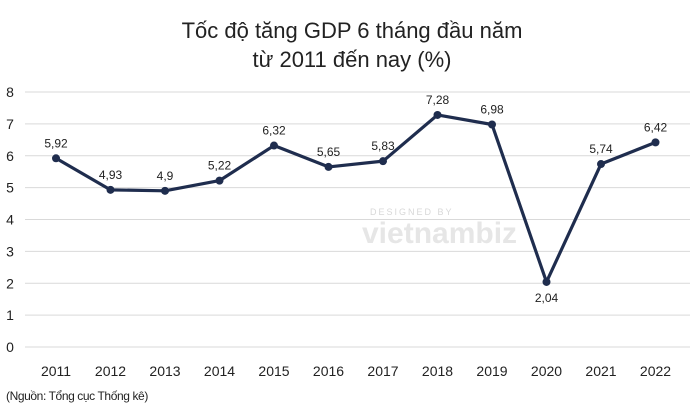  I want to click on data-label: 2,04, so click(547, 298).